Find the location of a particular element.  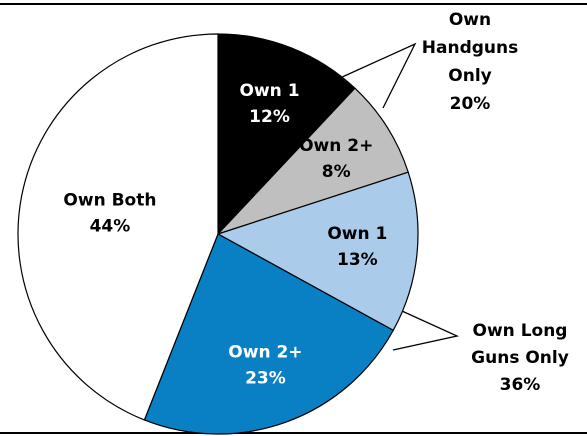

slice-value: 12% is located at coordinates (269, 117).